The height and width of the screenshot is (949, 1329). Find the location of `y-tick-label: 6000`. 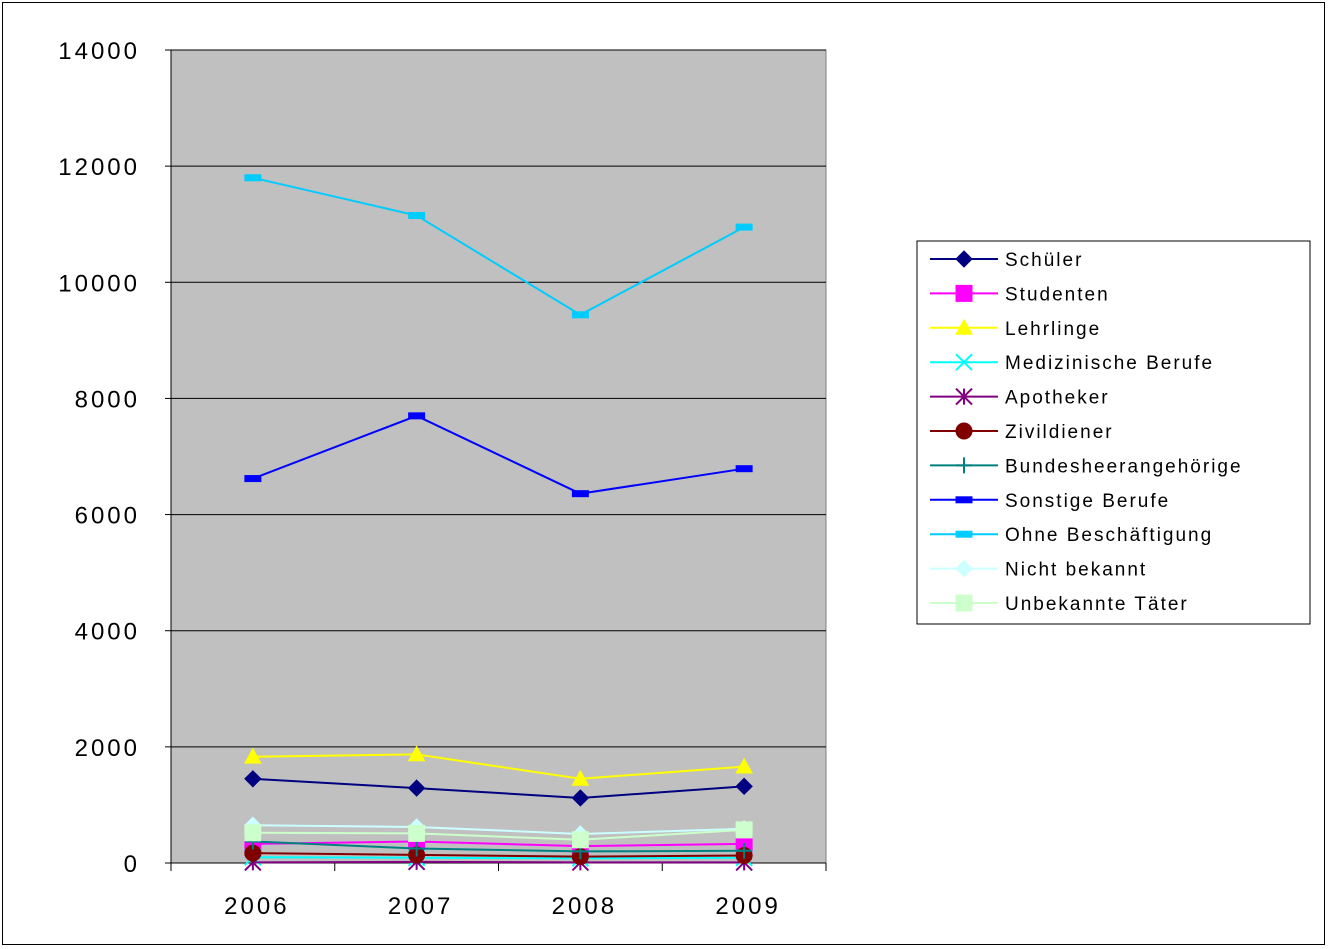

y-tick-label: 6000 is located at coordinates (107, 516).